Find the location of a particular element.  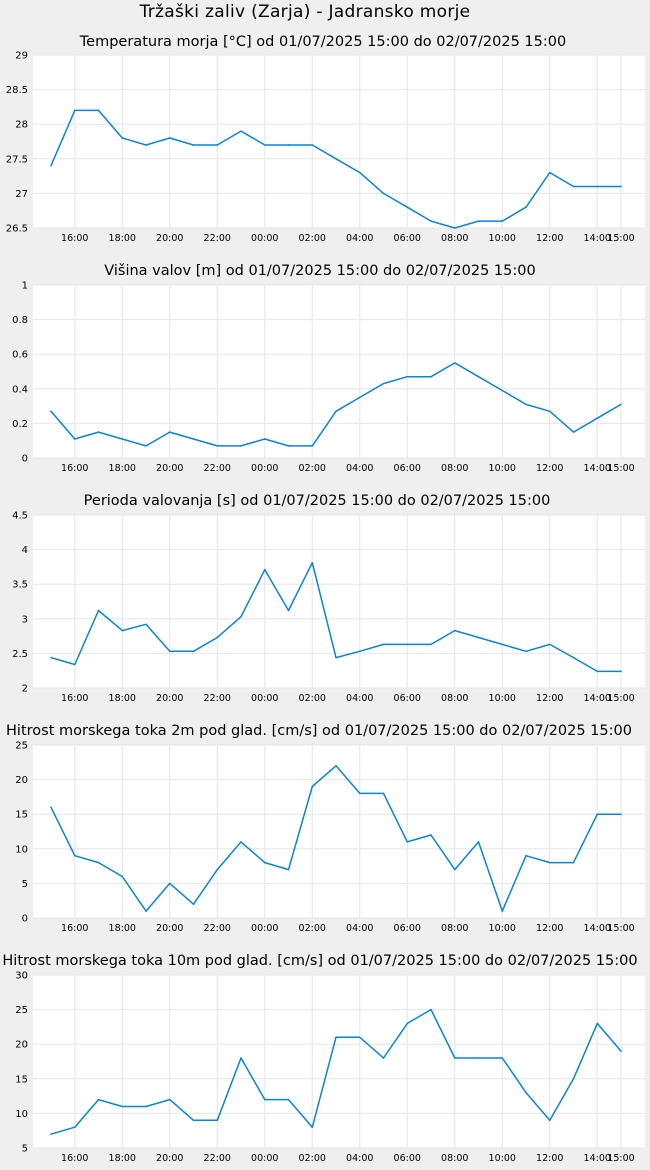

y-tick-label: 27.5 is located at coordinates (17, 159).